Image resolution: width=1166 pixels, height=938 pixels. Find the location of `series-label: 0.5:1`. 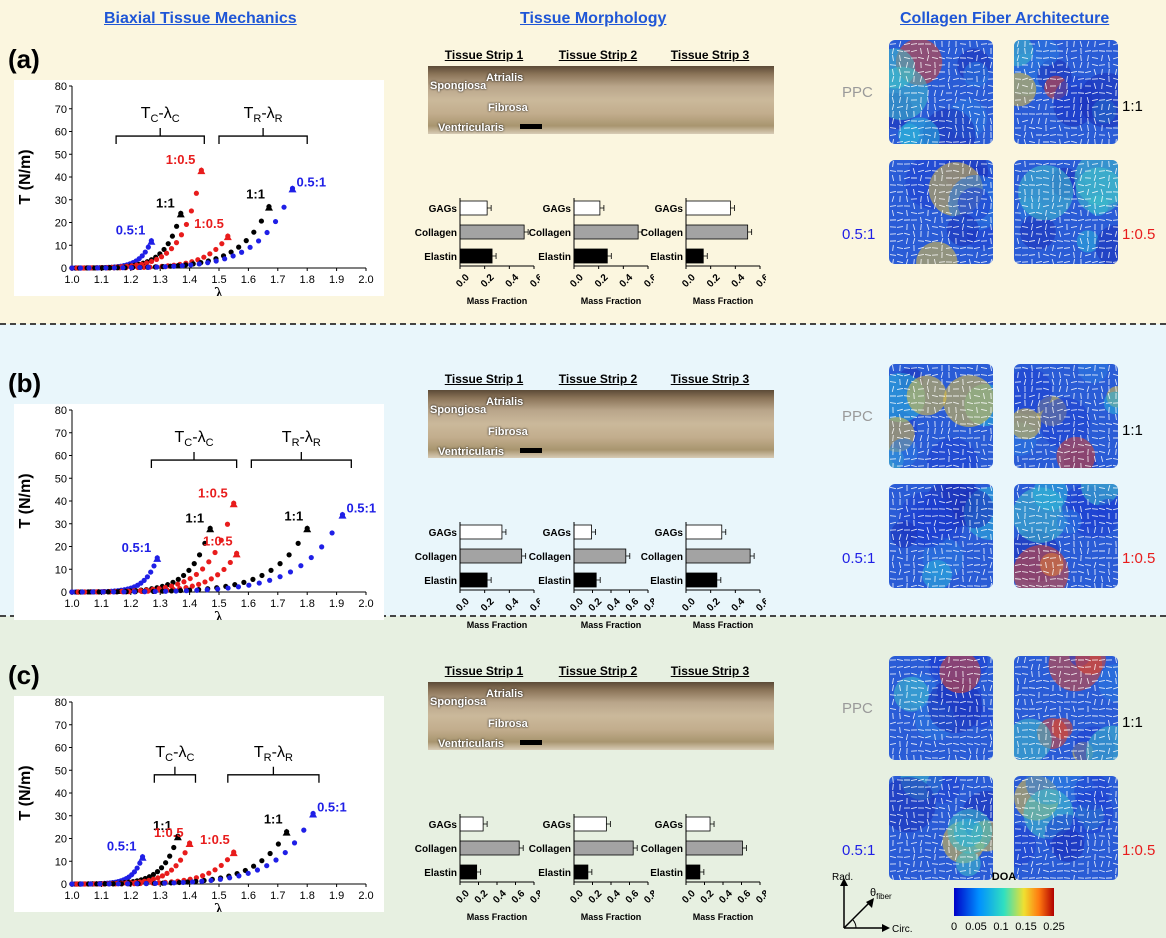

series-label: 0.5:1 is located at coordinates (122, 846).